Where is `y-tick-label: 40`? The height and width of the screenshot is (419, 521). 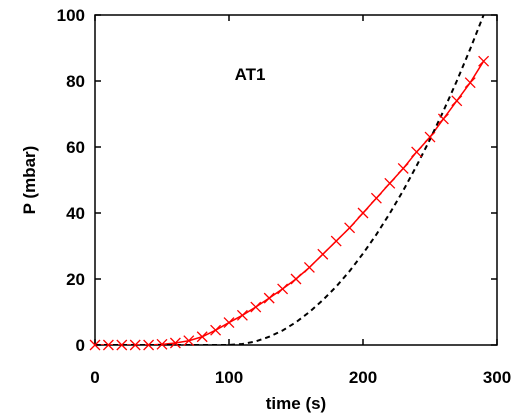
y-tick-label: 40 is located at coordinates (75, 213).